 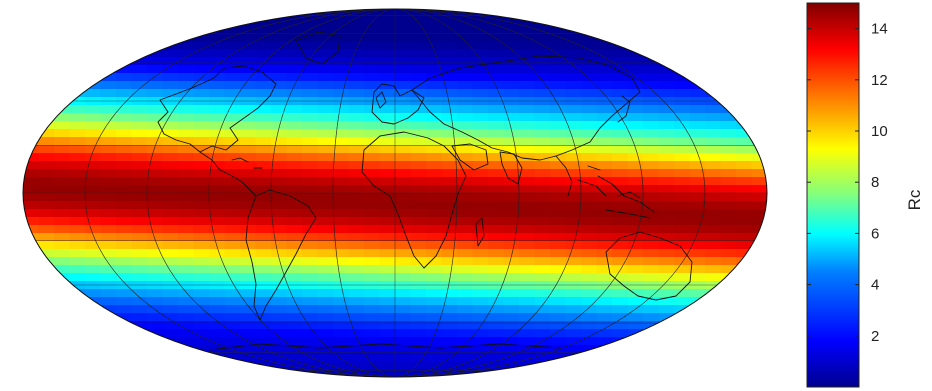 I want to click on coastline-new-zealand, so click(x=709, y=307).